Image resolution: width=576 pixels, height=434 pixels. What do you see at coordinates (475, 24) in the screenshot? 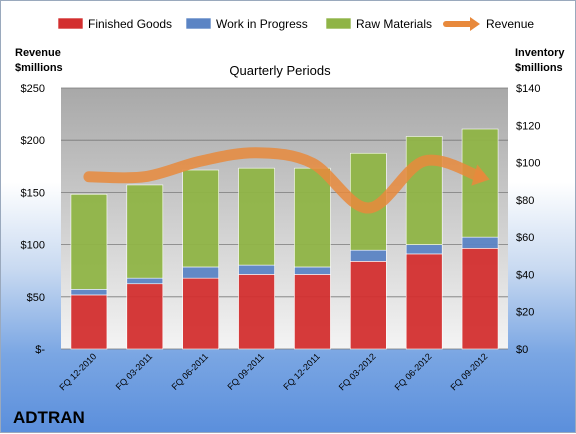
I see `legend-swatch-revenue-arrow` at bounding box center [475, 24].